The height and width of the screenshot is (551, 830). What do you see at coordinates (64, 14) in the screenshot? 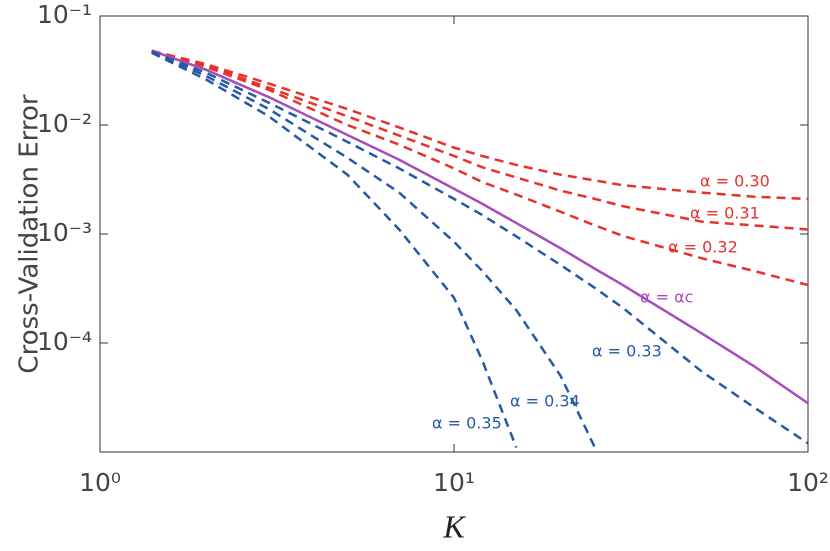
I see `y-tick-label: 10⁻¹` at bounding box center [64, 14].